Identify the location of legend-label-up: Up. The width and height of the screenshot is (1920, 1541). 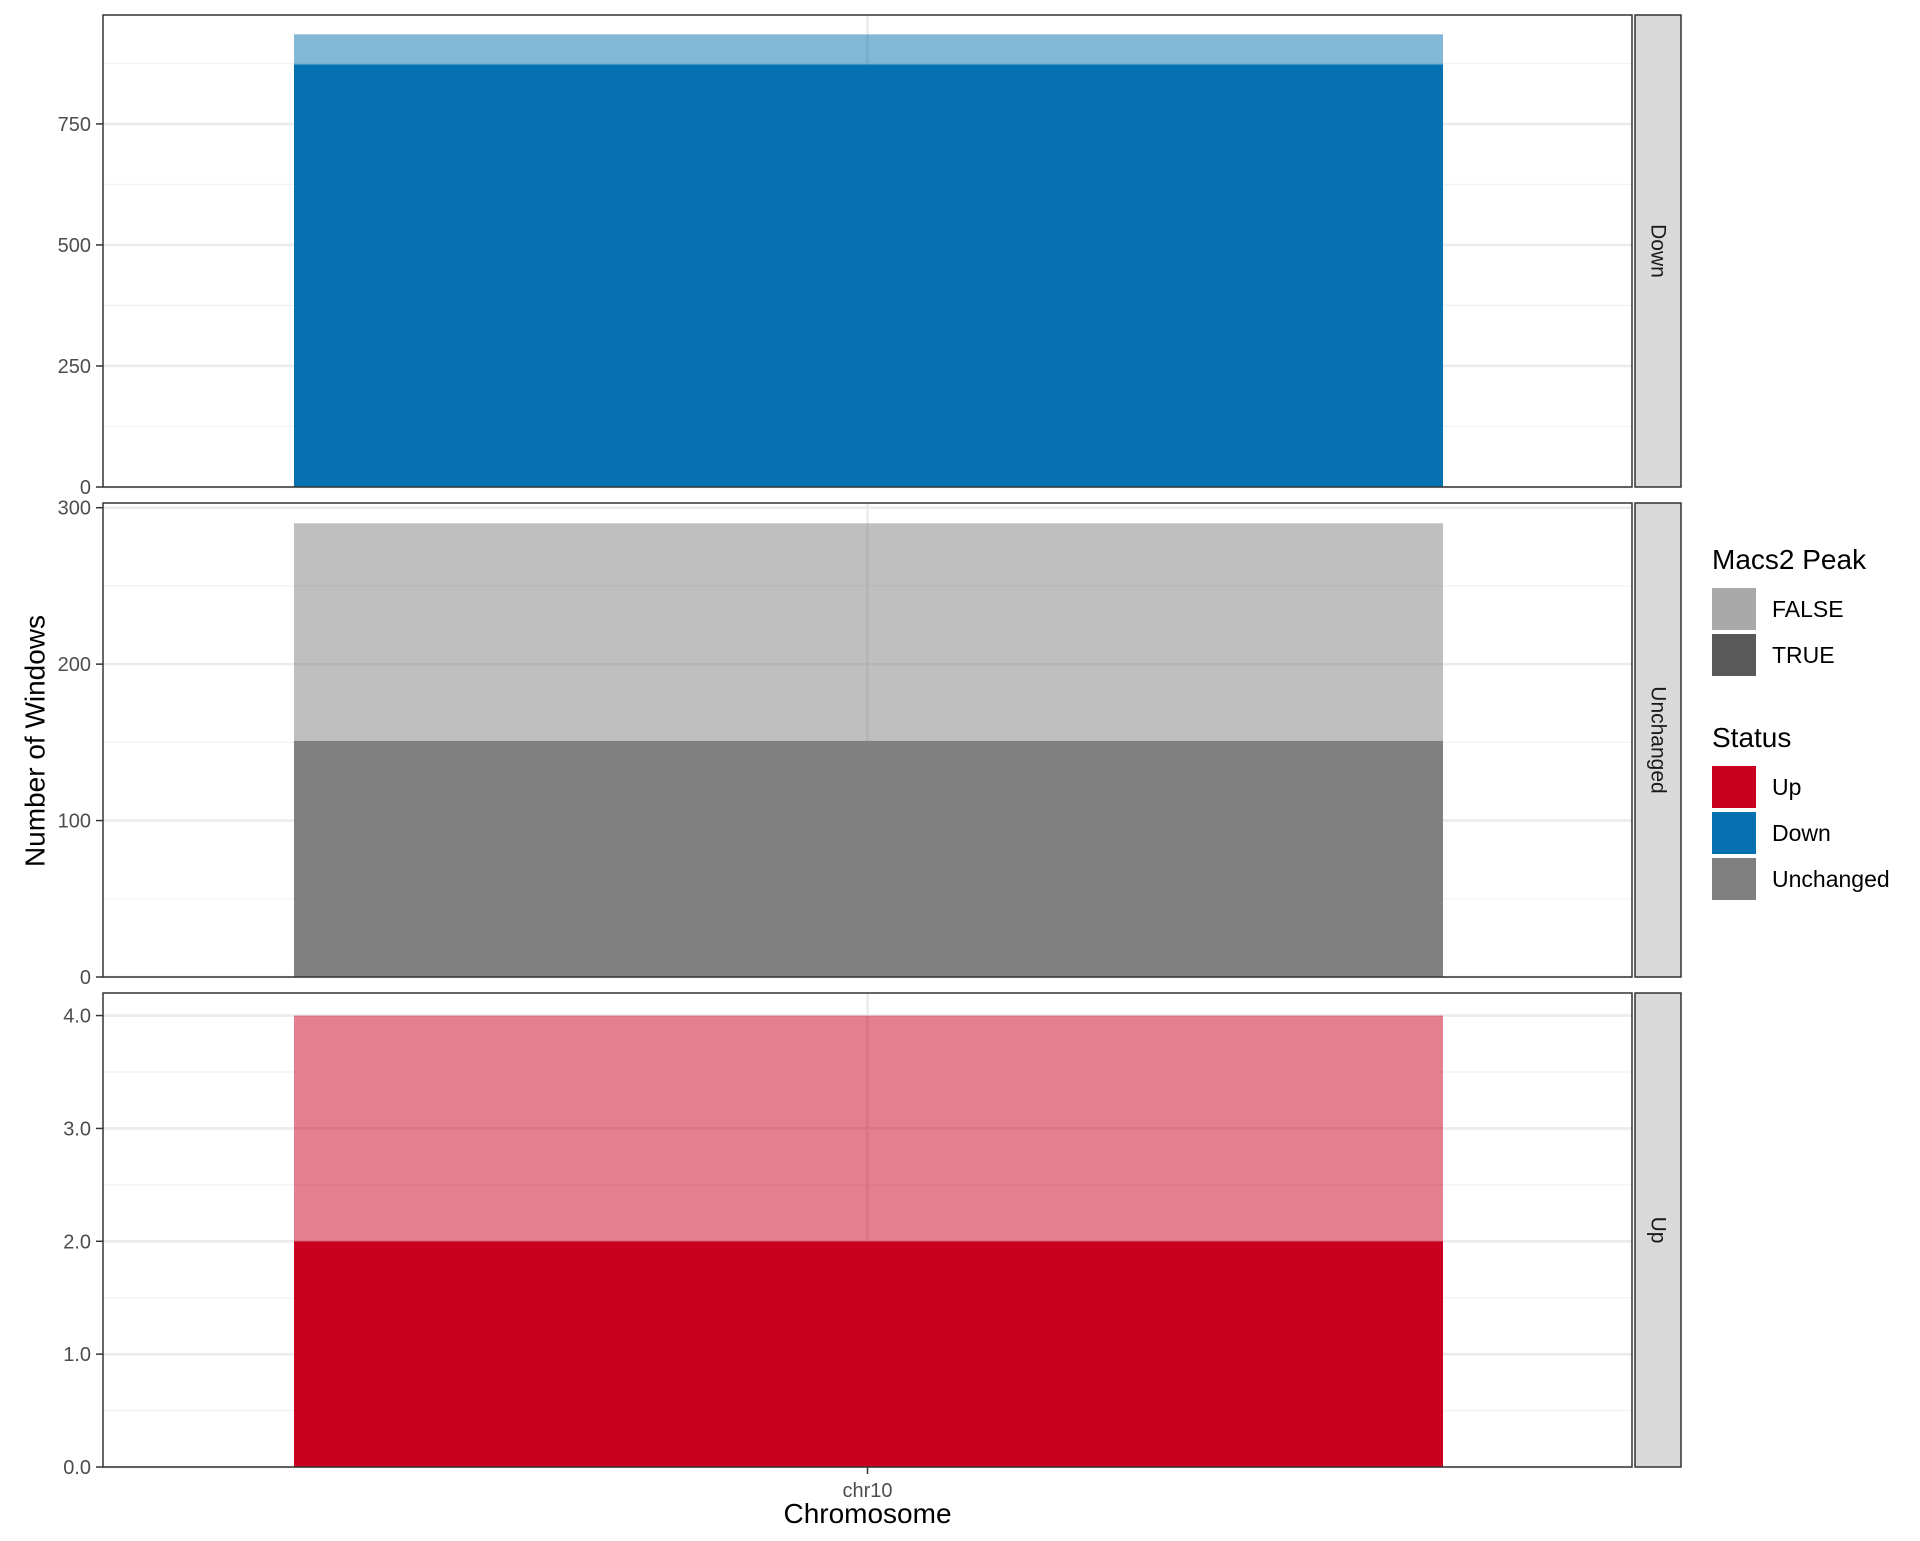
(1787, 786).